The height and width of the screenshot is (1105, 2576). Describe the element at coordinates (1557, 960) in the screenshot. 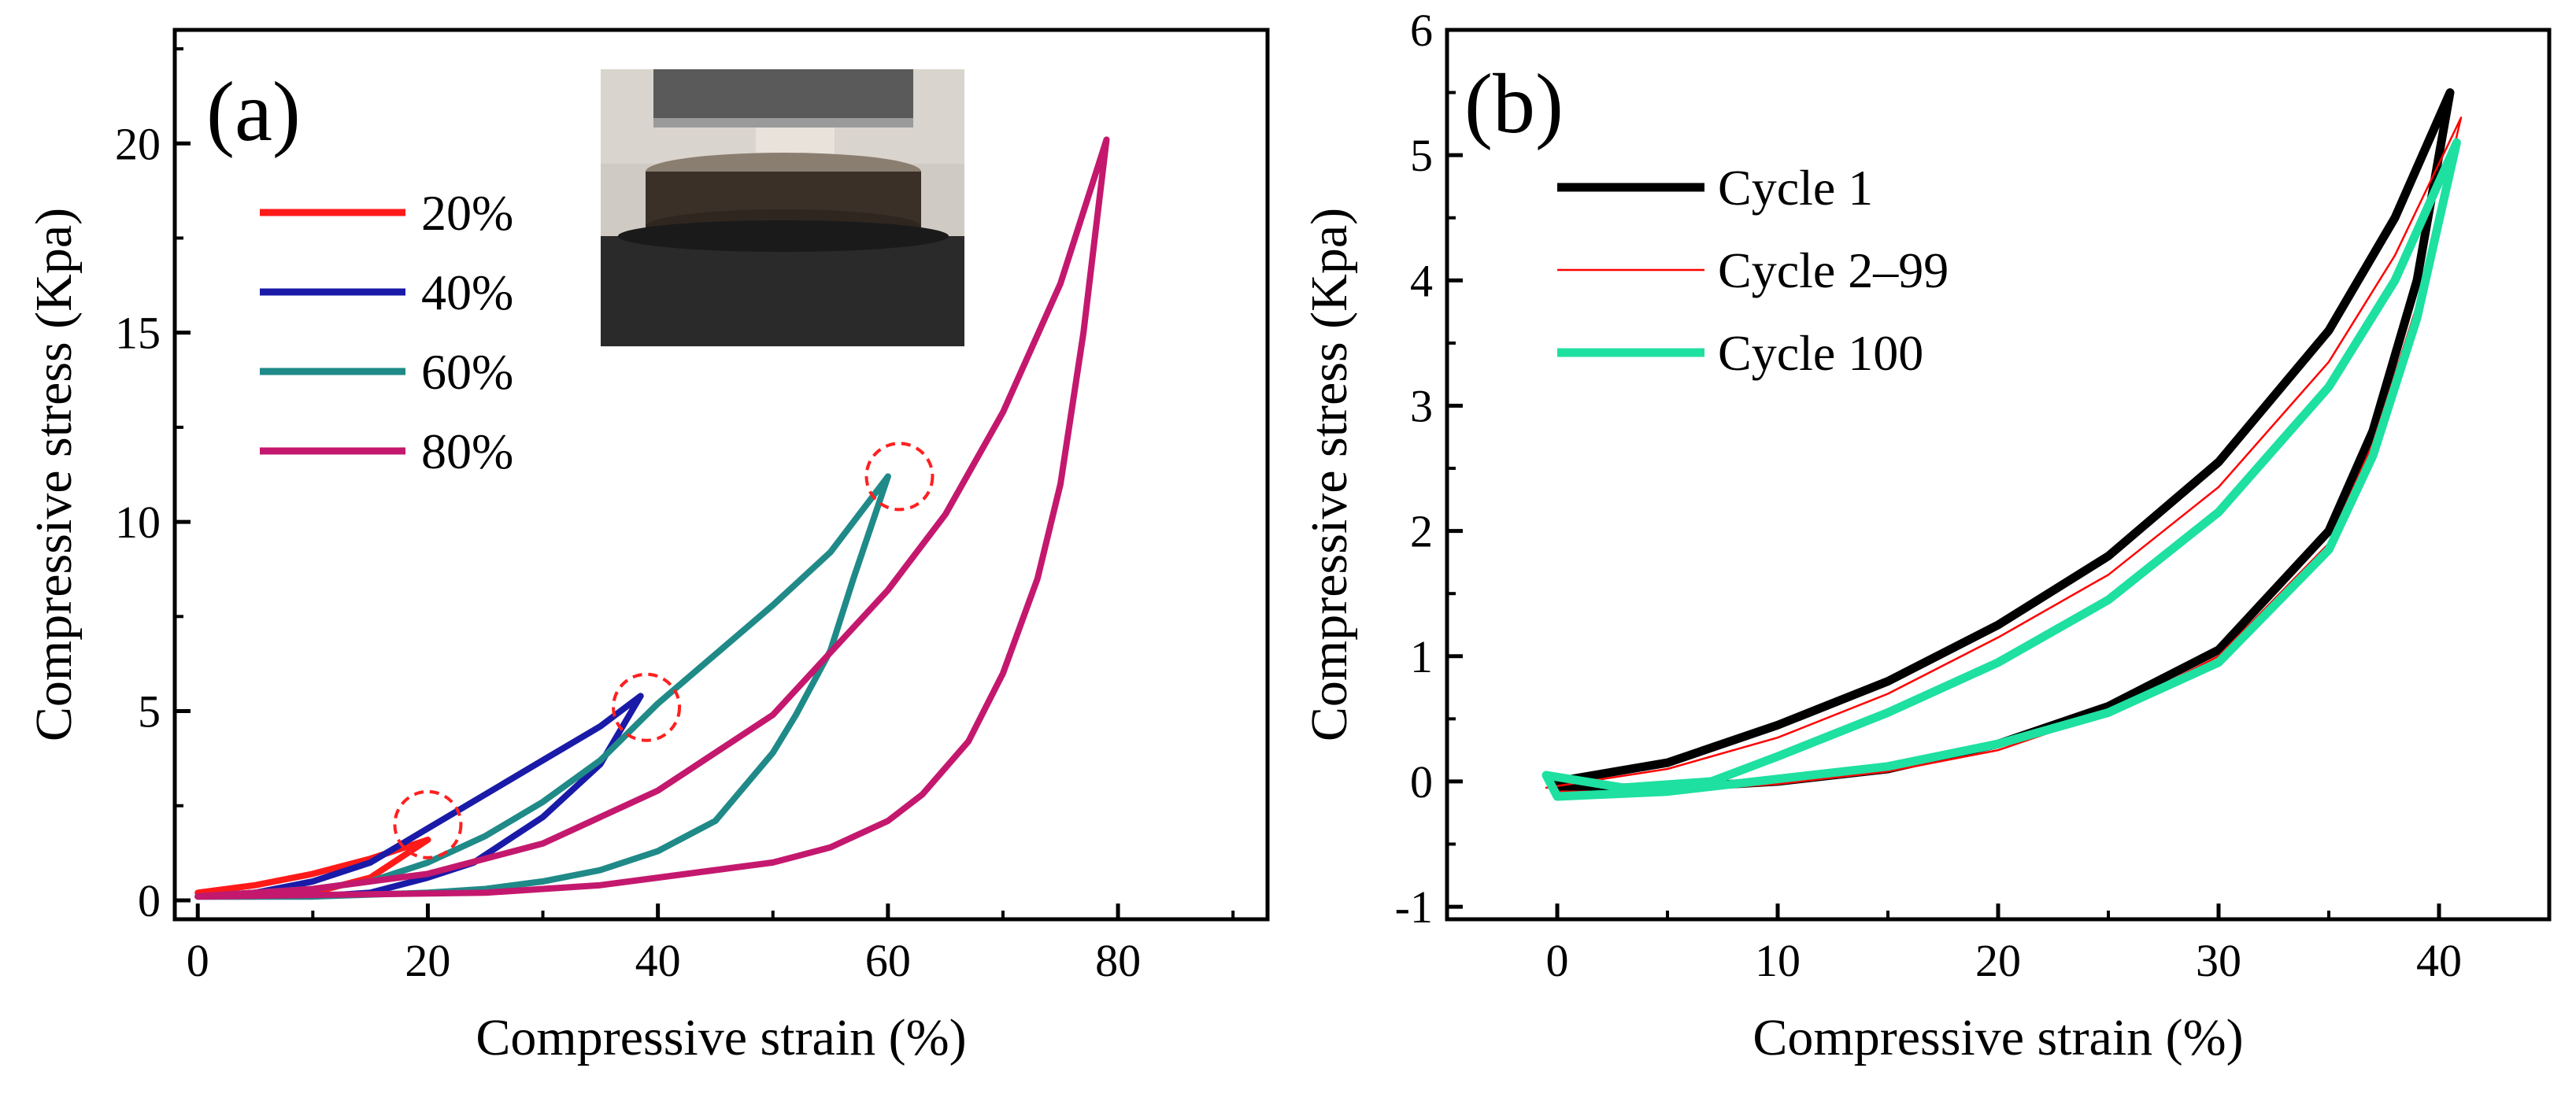

I see `x-tick-label-b: 0` at that location.